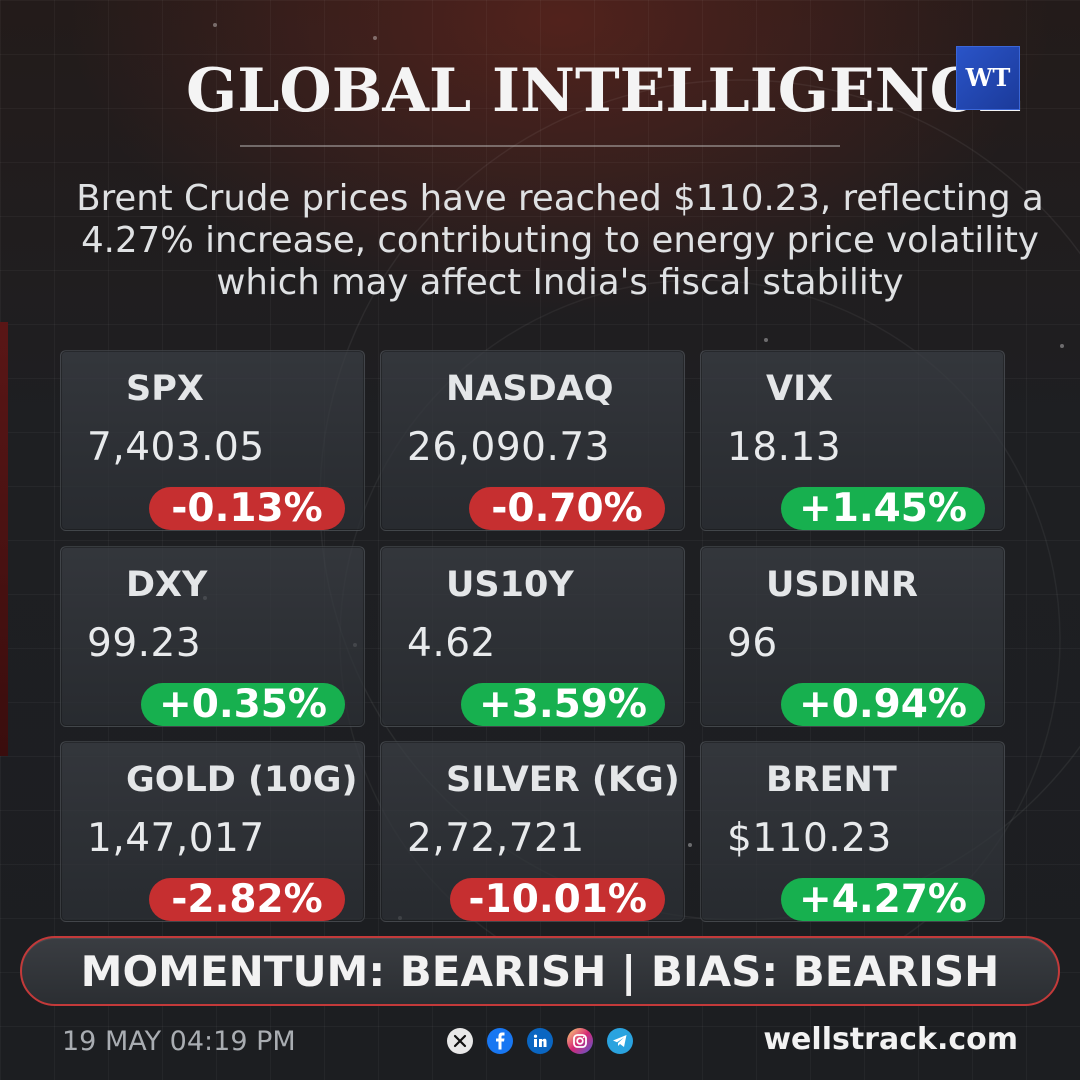  I want to click on market-card-vix: VIX 18.13 +1.45%, so click(852, 440).